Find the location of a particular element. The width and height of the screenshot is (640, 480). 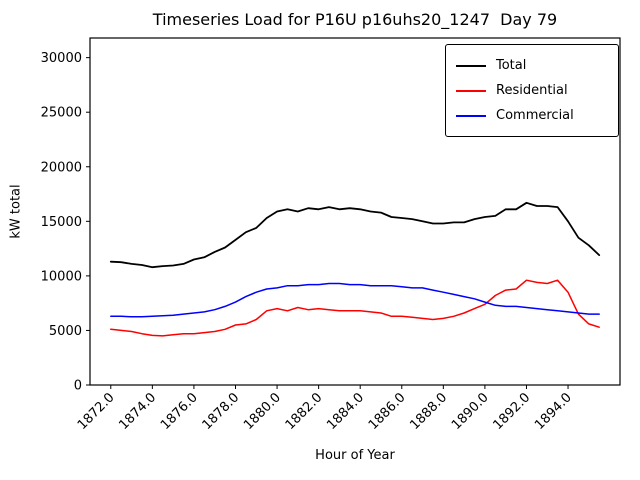

legend: Total Residential Commercial is located at coordinates (532, 90).